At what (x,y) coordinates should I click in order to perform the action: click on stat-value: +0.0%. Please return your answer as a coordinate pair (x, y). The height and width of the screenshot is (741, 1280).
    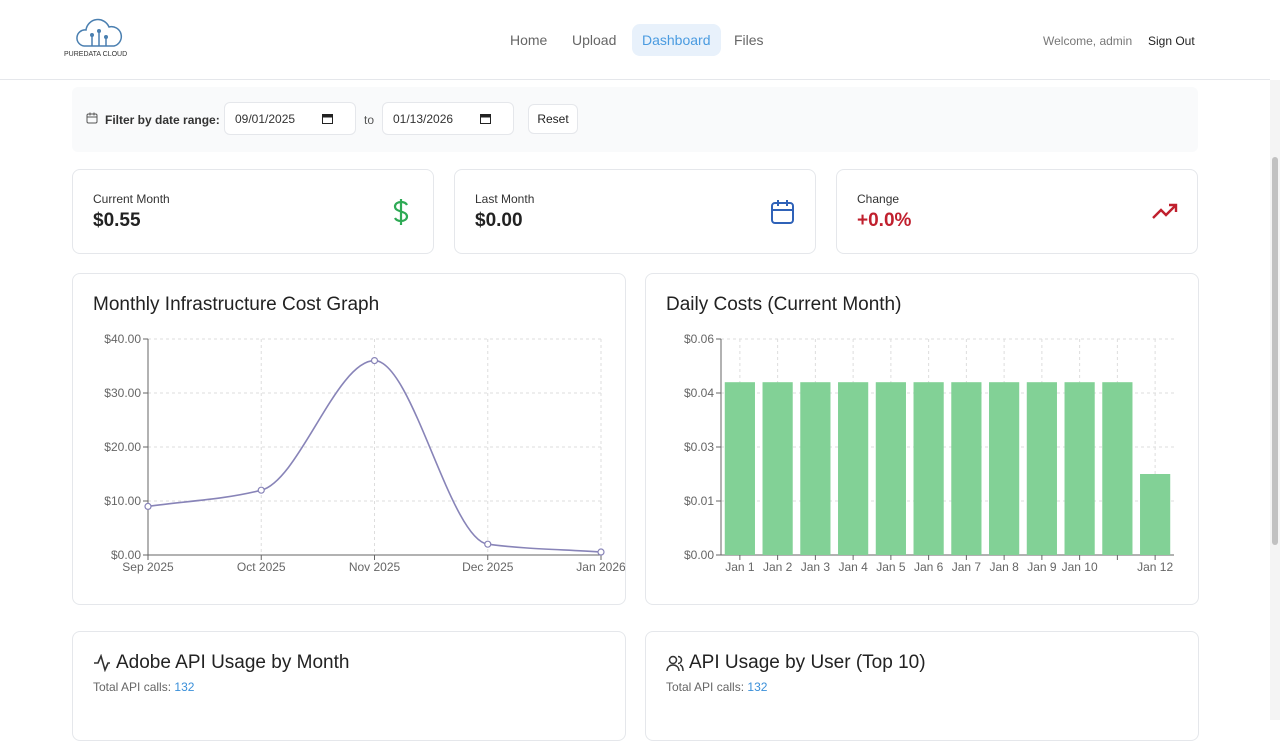
    Looking at the image, I should click on (884, 220).